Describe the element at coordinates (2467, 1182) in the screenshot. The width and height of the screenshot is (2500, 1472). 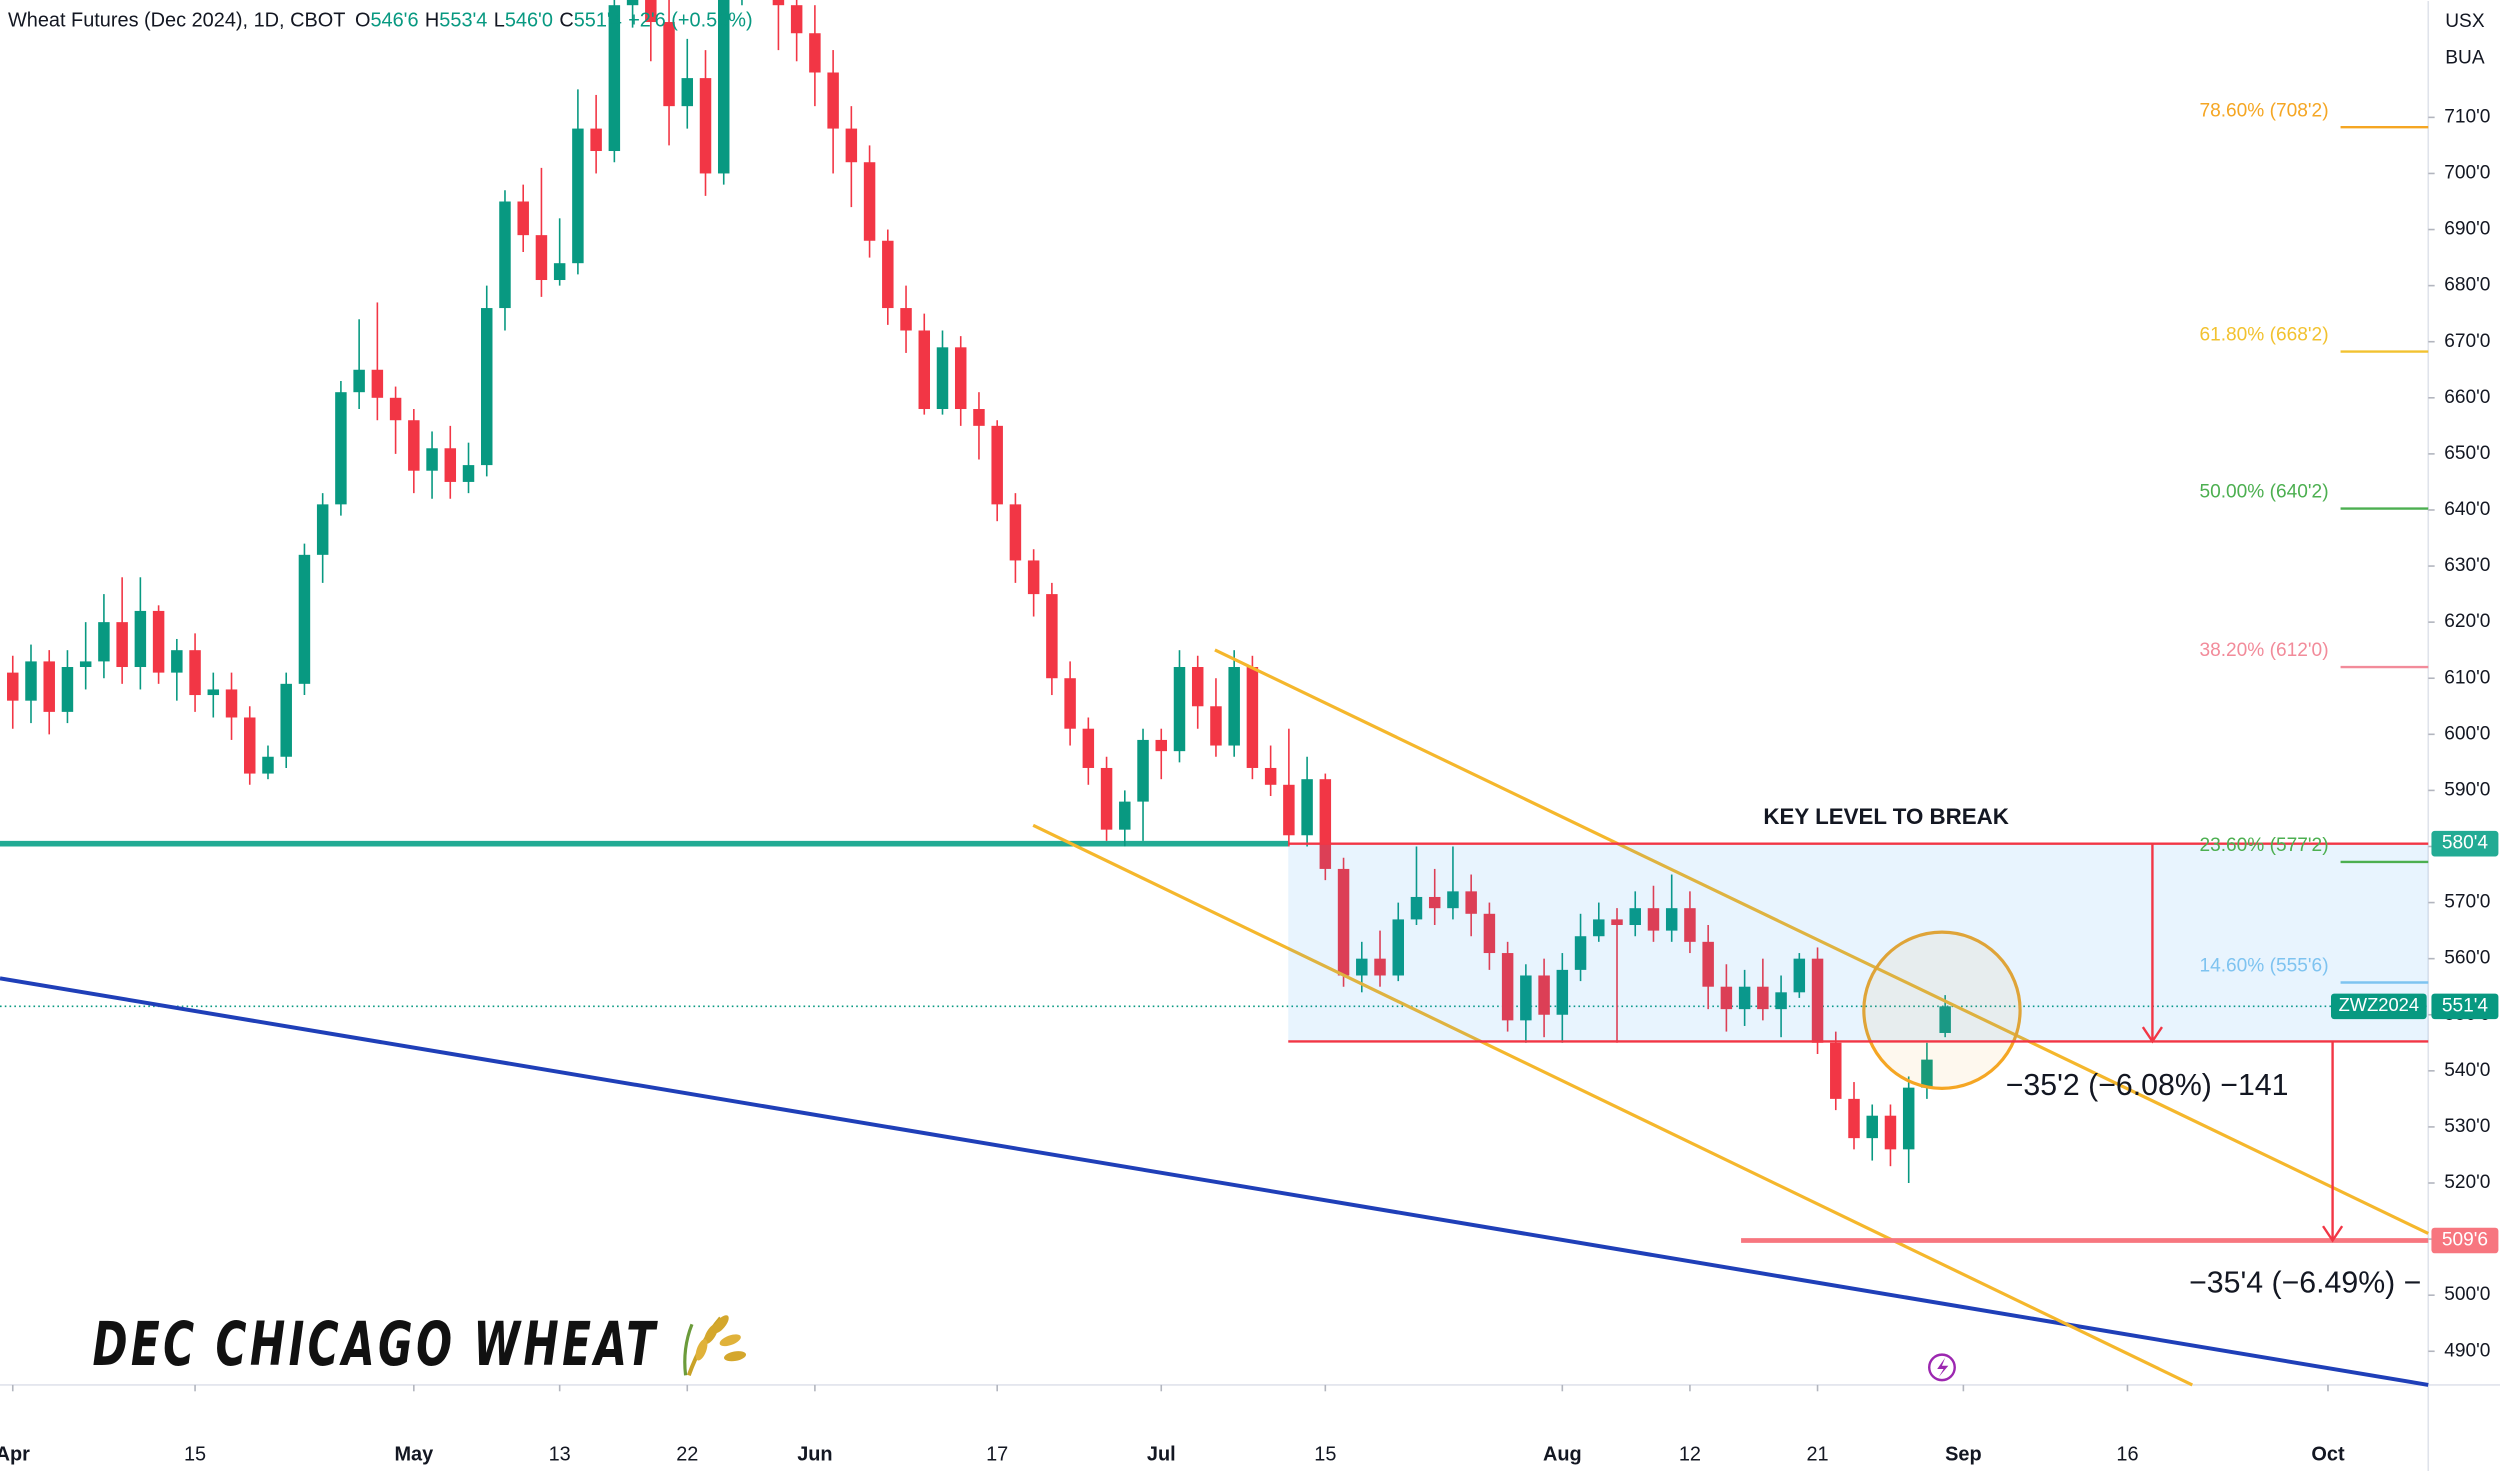
I see `y-tick-label: 520'0` at that location.